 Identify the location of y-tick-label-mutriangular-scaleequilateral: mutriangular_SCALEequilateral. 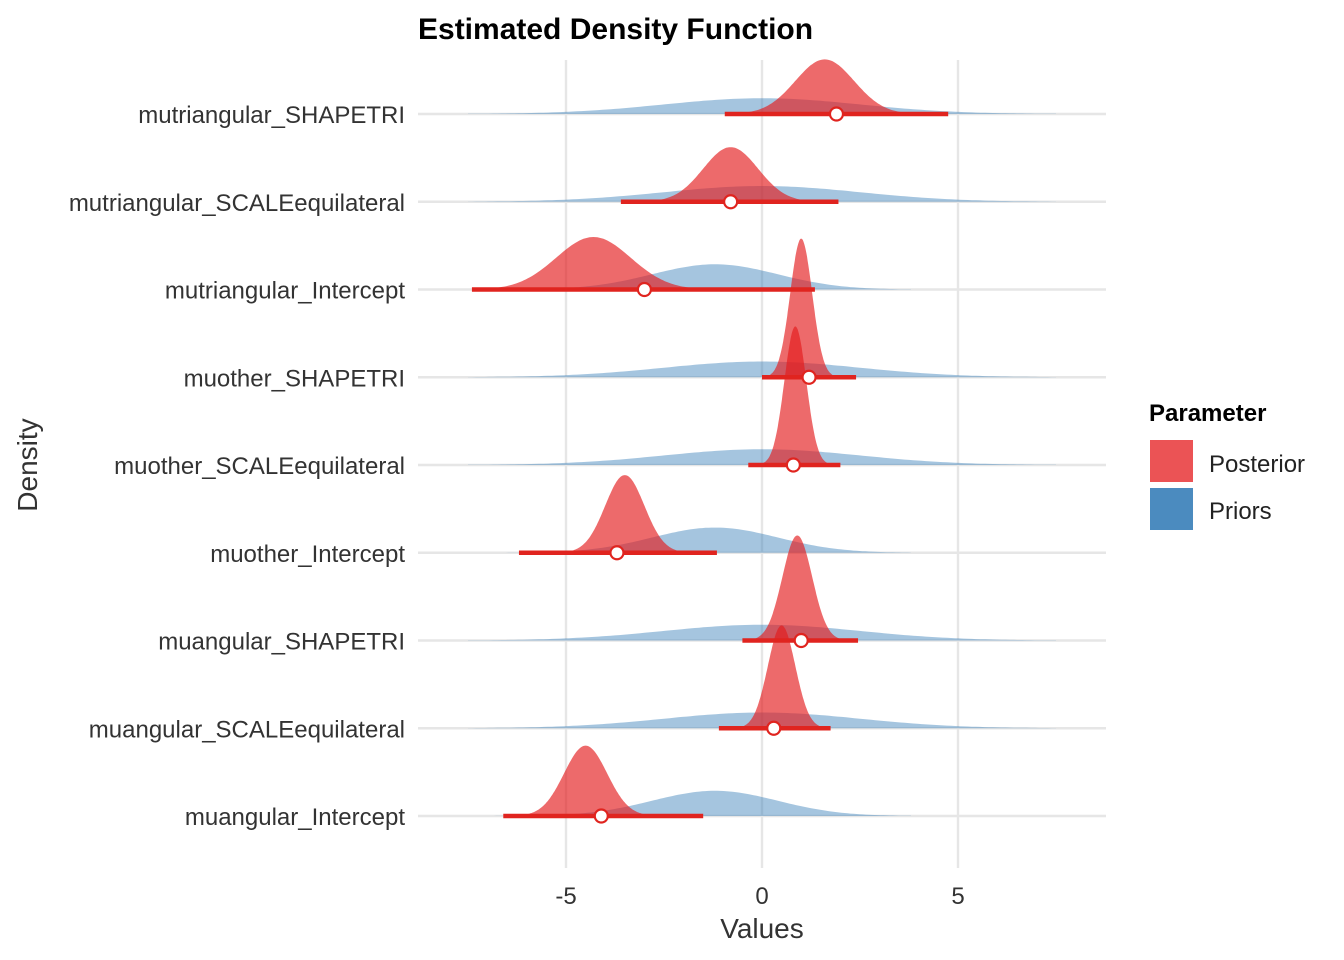
(237, 203).